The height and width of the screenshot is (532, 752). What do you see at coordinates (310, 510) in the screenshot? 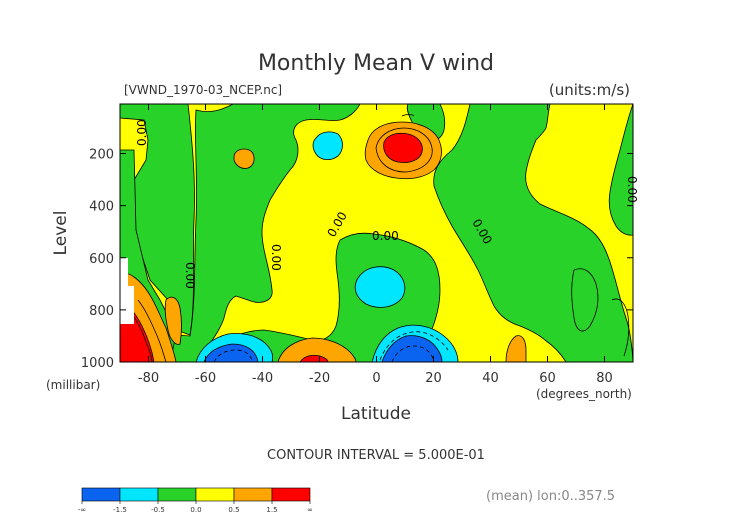
I see `colorbar-label: ∞` at bounding box center [310, 510].